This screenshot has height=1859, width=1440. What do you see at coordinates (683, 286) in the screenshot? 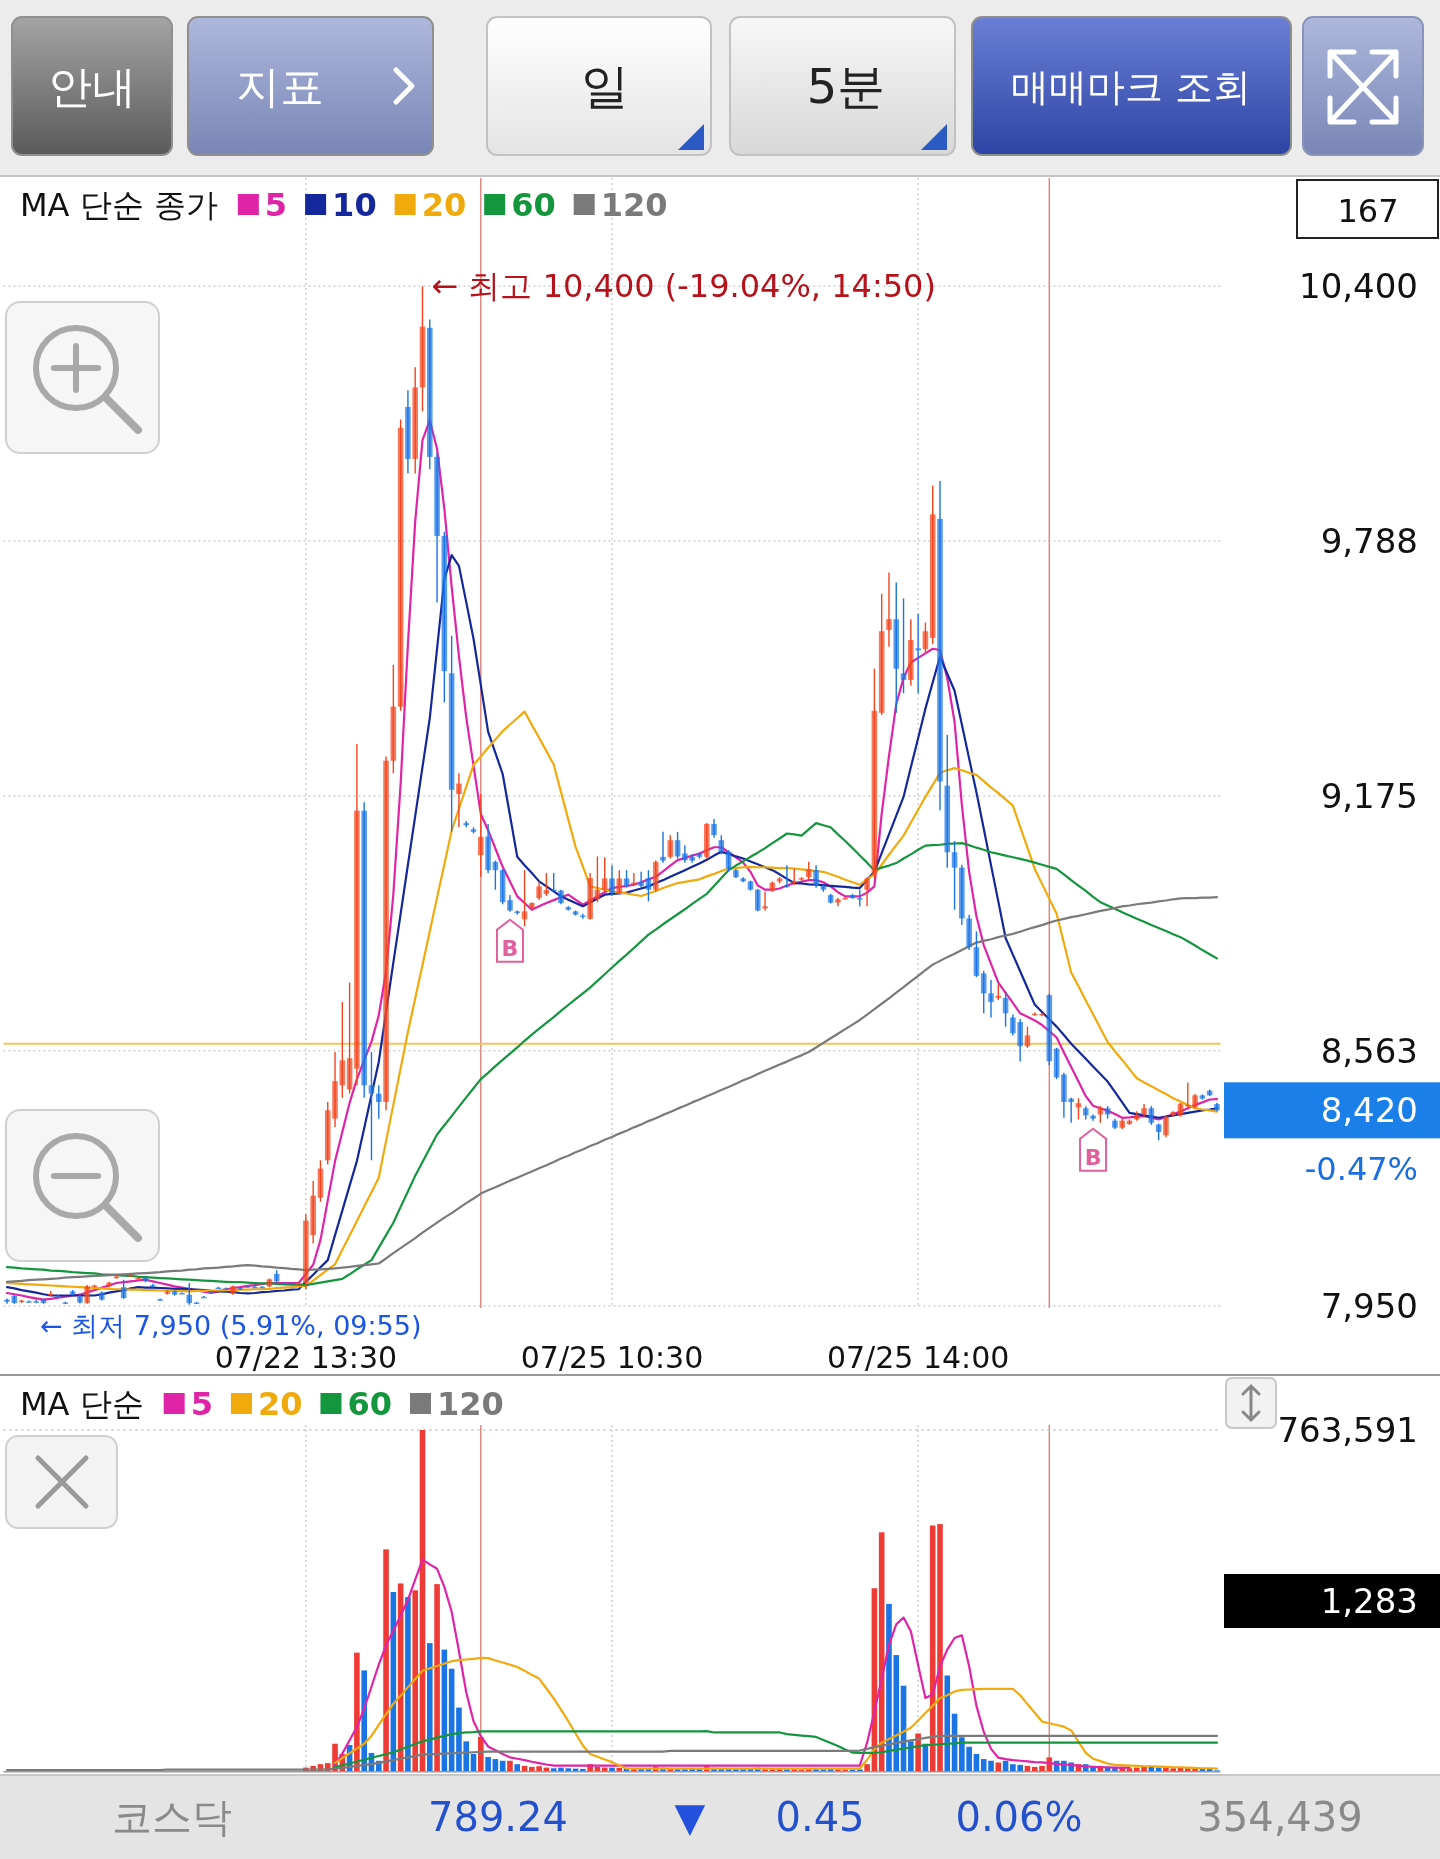
I see `annotation: ← 최고 10,400 (-19.04%, 14:50)` at bounding box center [683, 286].